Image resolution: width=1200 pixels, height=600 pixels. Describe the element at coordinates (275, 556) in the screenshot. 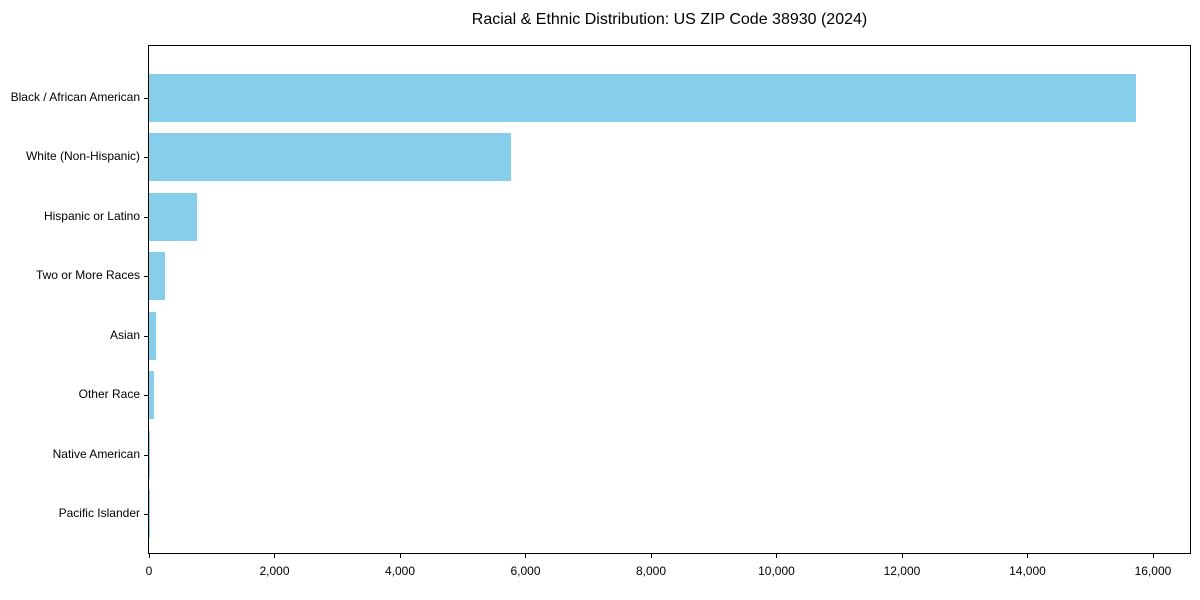

I see `x-tick-2000` at that location.